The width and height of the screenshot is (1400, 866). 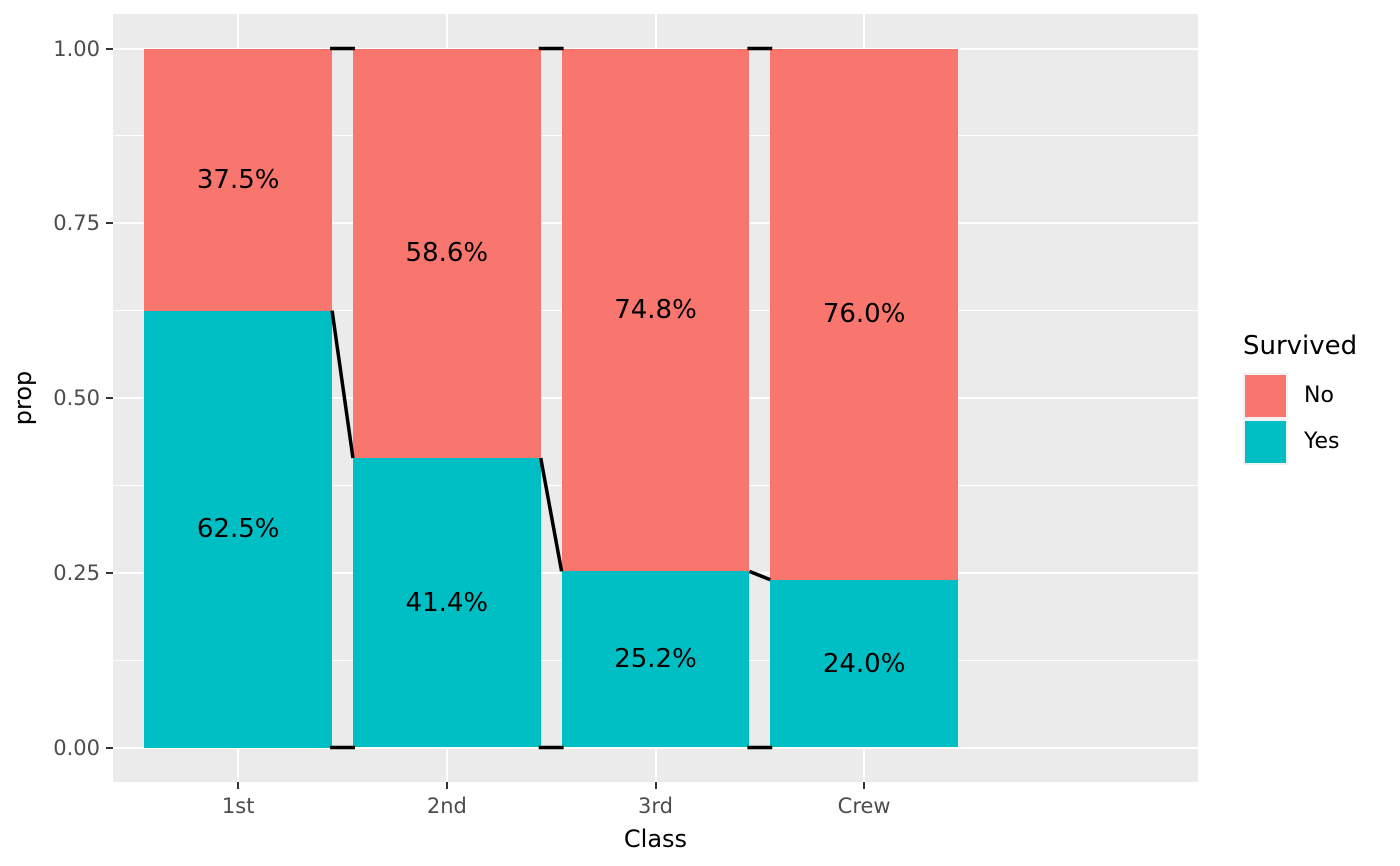 I want to click on segment-label-no-1st: 37.5%, so click(x=238, y=179).